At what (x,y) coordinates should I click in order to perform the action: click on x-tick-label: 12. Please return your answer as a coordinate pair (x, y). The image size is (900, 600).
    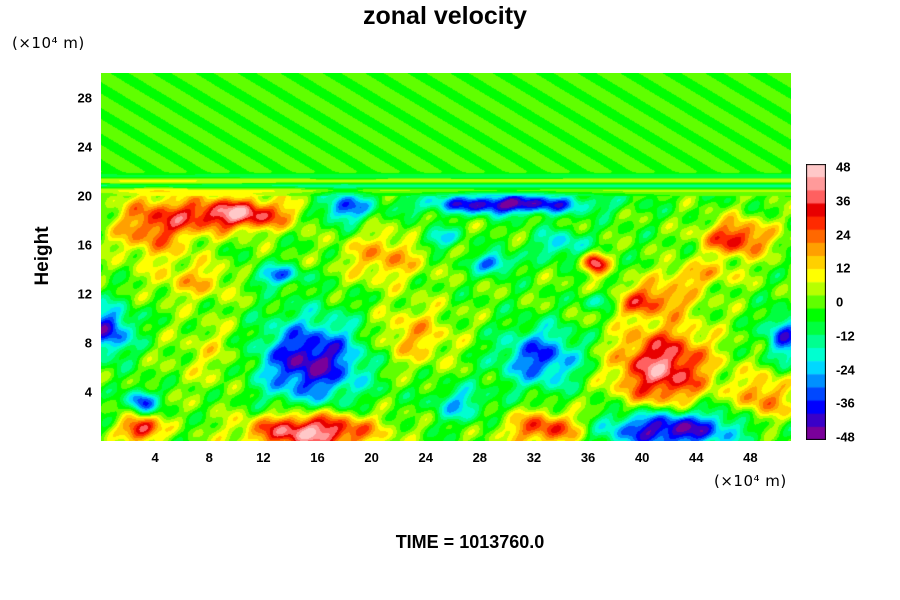
    Looking at the image, I should click on (263, 457).